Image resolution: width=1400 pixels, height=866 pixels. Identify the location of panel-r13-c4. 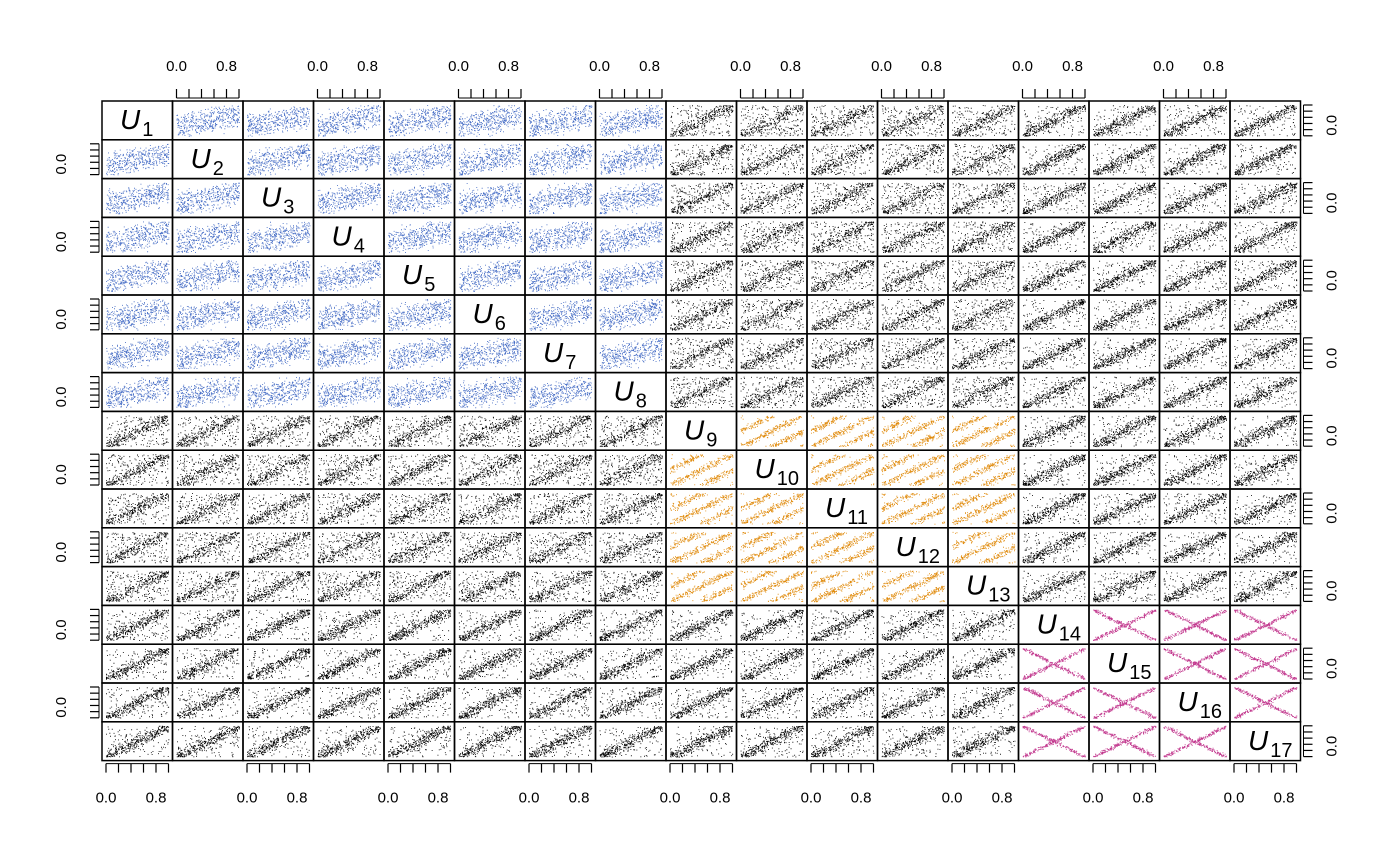
(348, 586).